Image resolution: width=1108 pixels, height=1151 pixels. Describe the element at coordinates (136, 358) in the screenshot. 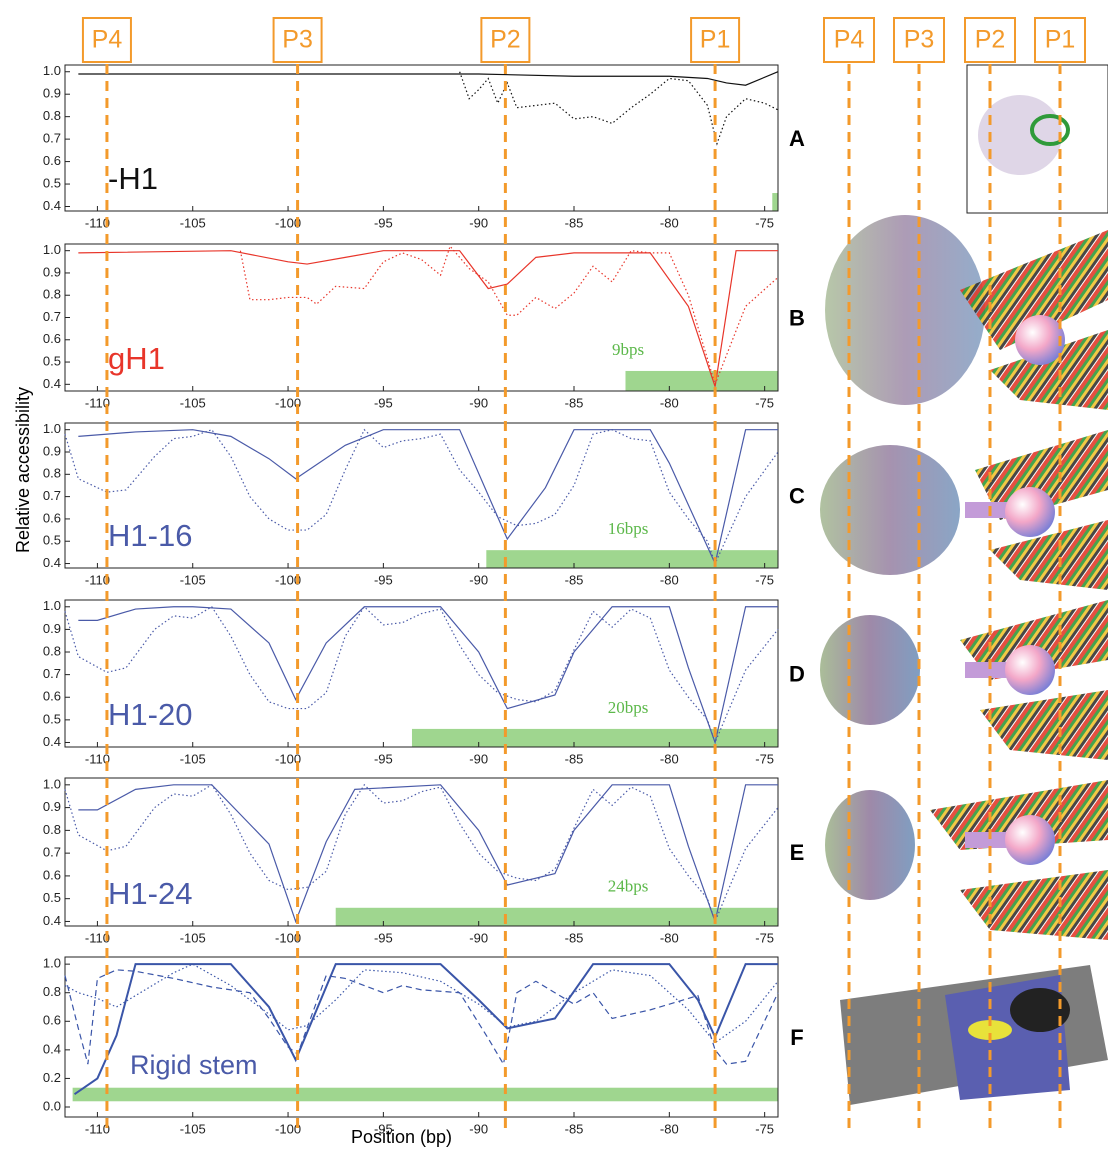

I see `panel-label: gH1` at that location.